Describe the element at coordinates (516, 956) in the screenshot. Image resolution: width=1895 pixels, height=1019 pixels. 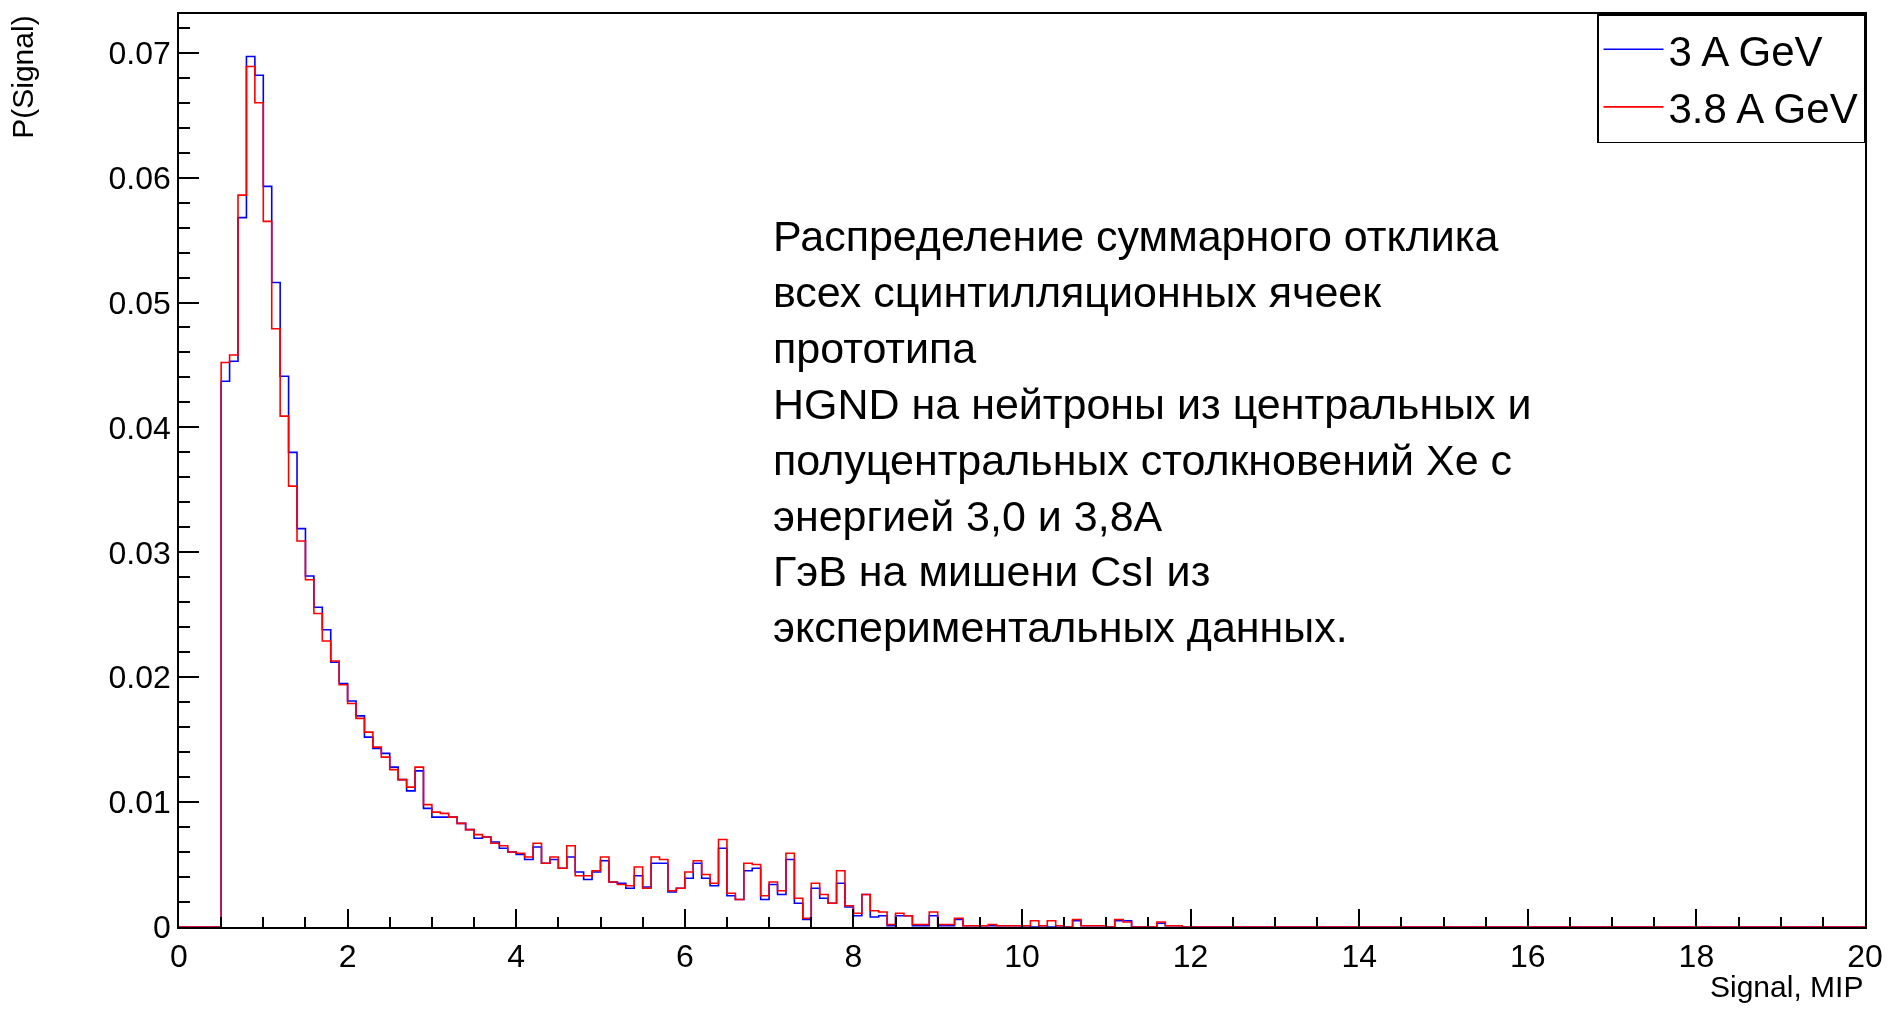
I see `x-tick-label: 4` at that location.